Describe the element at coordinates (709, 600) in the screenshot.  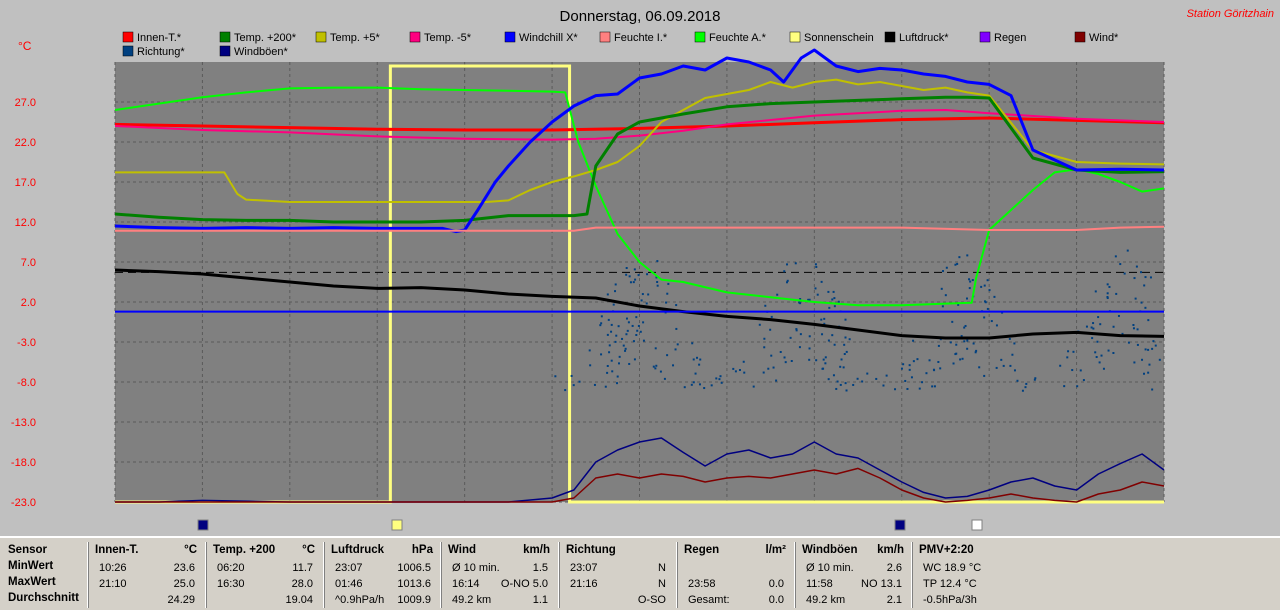
I see `stats-cell-label: Gesamt:` at that location.